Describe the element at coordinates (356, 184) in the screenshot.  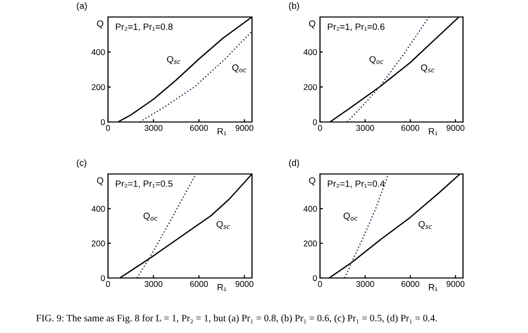
I see `annotation: Pr₂=1, Pr₁=0.4` at that location.